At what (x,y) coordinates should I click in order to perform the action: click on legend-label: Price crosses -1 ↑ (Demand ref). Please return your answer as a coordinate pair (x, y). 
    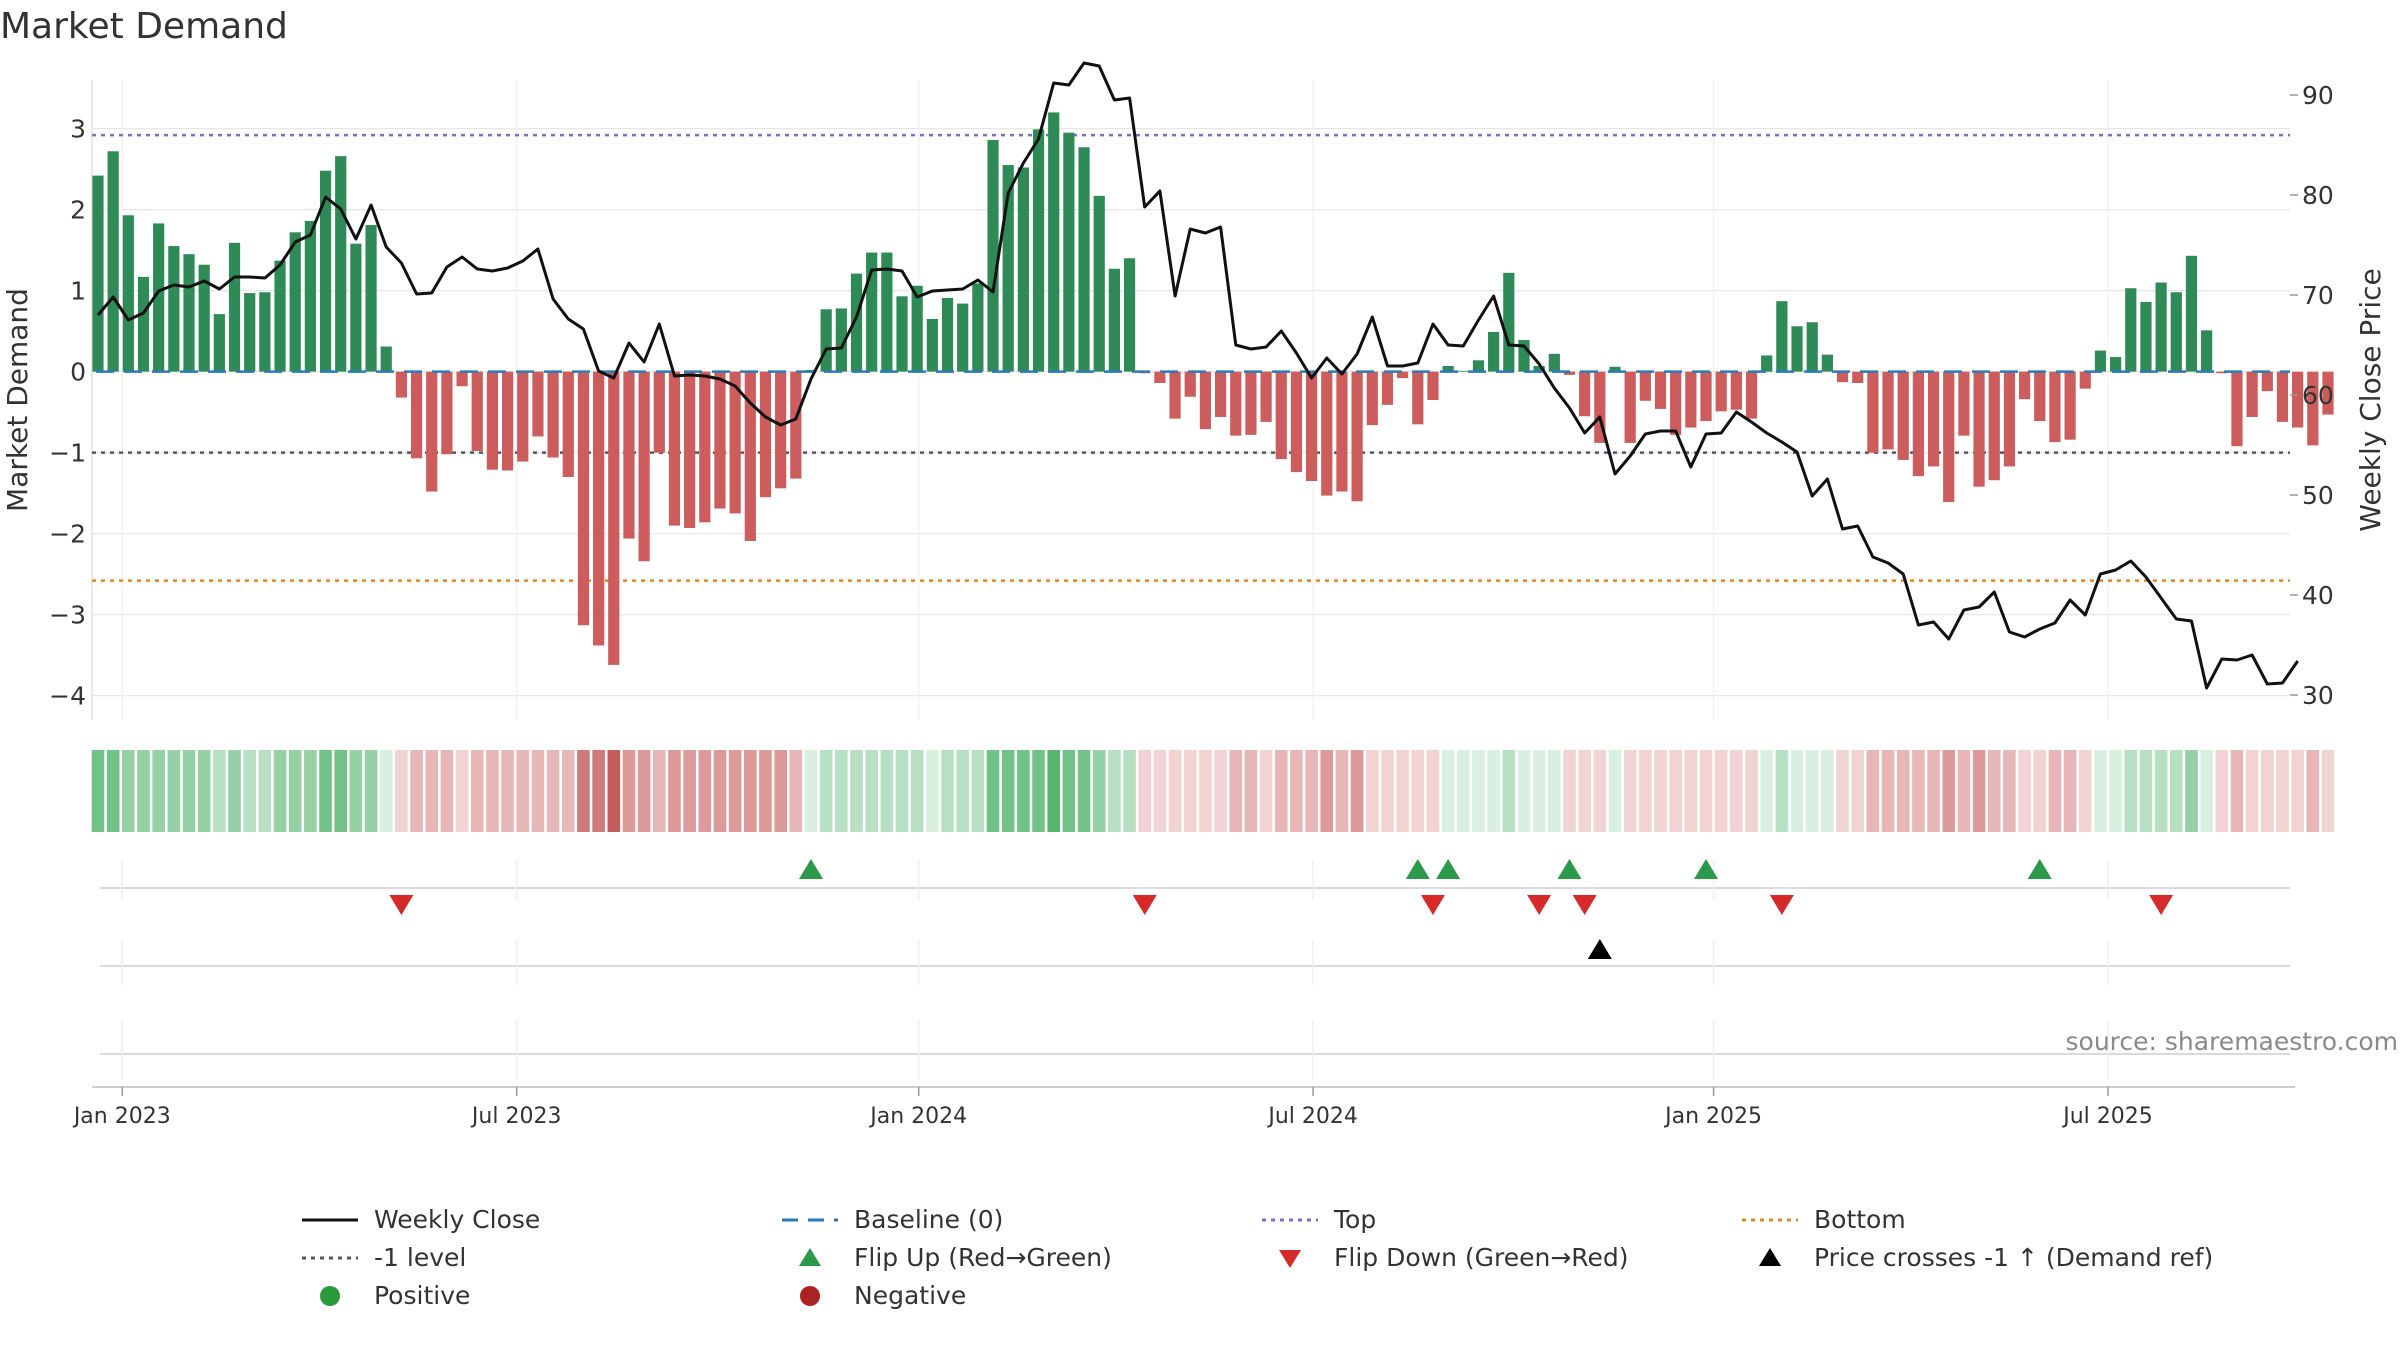
    Looking at the image, I should click on (2014, 1257).